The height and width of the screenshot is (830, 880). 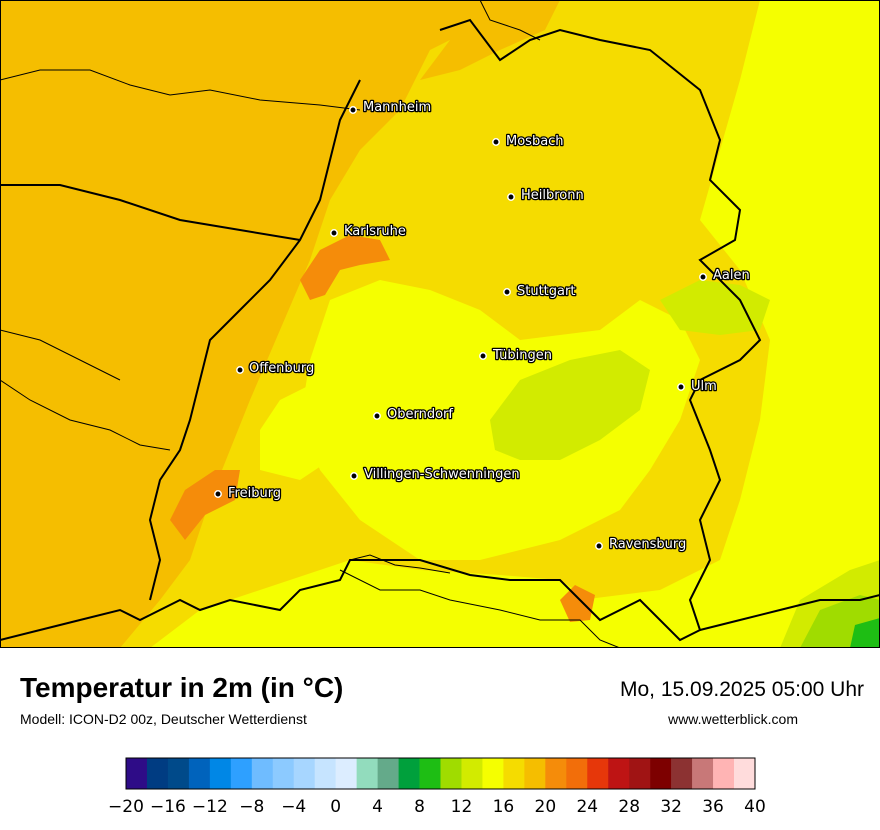 What do you see at coordinates (697, 386) in the screenshot?
I see `city-ulm: Ulm` at bounding box center [697, 386].